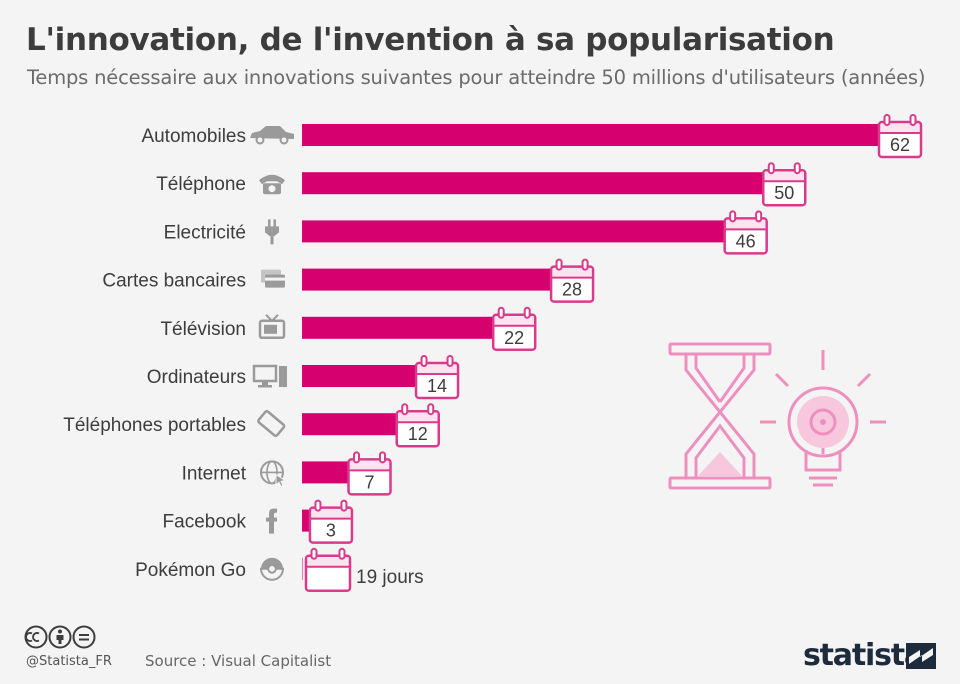 Image resolution: width=960 pixels, height=684 pixels. I want to click on bar-row: Pokémon Go 19 jours, so click(279, 570).